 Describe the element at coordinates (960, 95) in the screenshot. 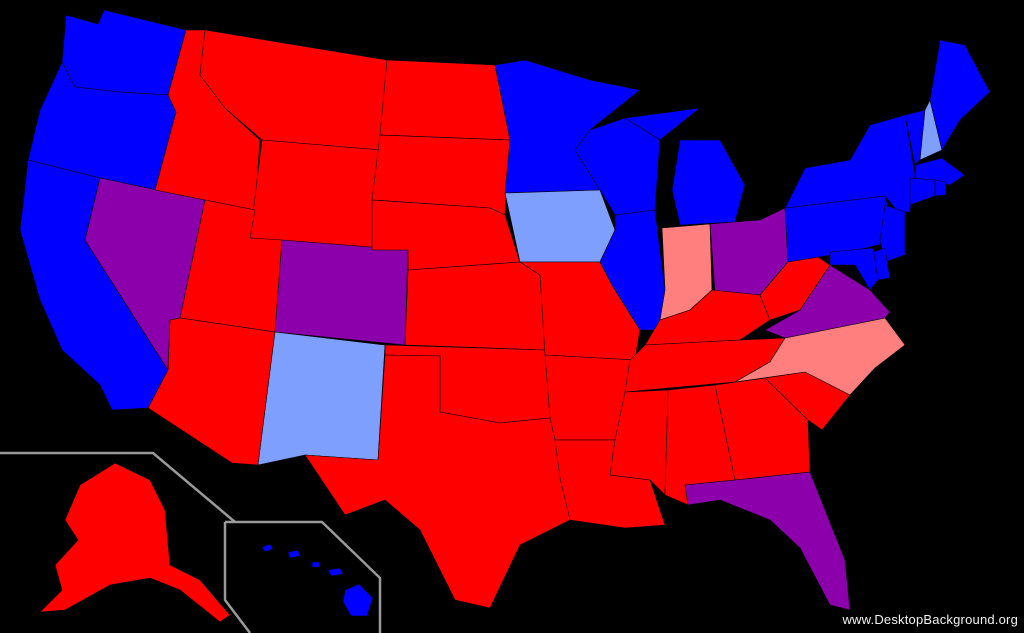

I see `state-maine` at that location.